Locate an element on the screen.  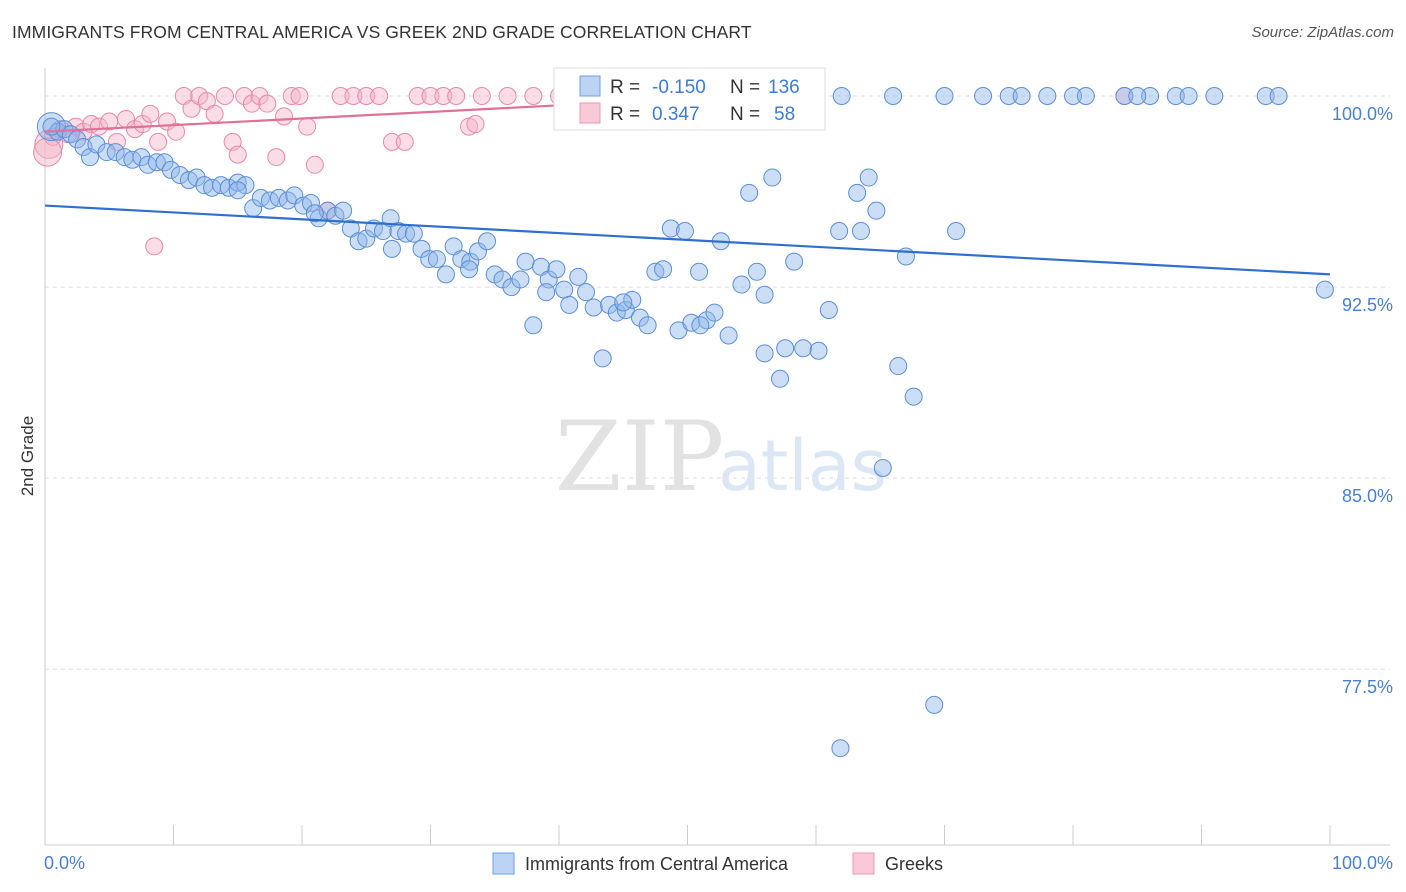
stats-swatch-blue is located at coordinates (590, 86).